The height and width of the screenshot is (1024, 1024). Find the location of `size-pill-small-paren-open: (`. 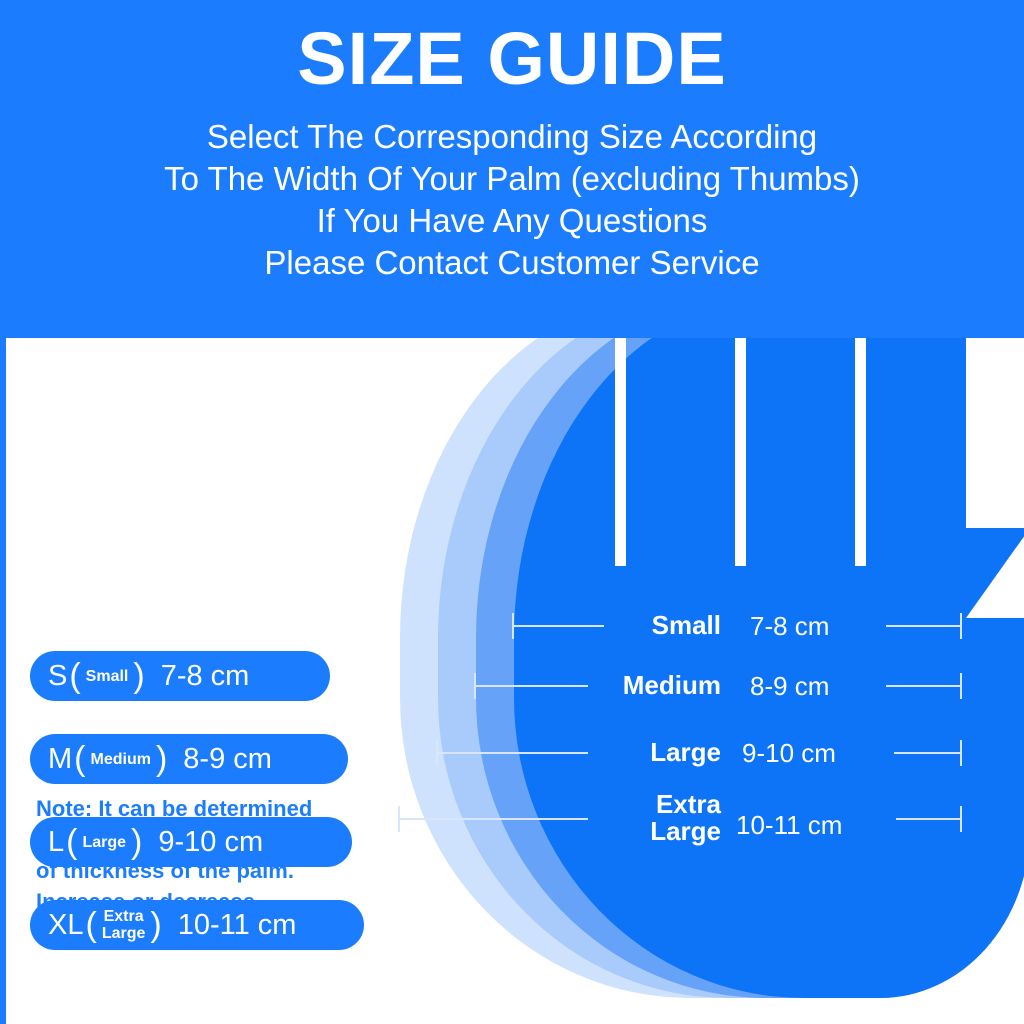

size-pill-small-paren-open: ( is located at coordinates (75, 675).